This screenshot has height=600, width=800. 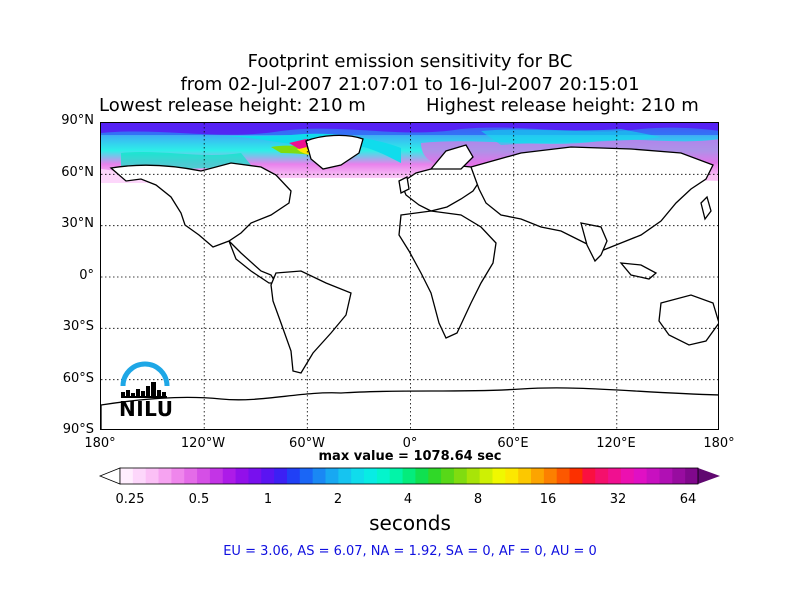 I want to click on lat-tick-30s: 30°S, so click(x=78, y=326).